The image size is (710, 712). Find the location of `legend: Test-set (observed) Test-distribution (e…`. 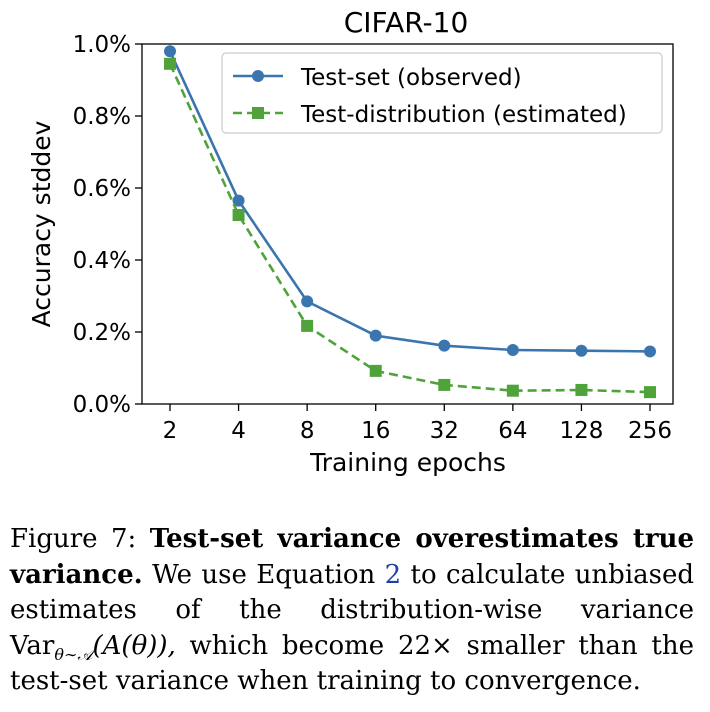

legend: Test-set (observed) Test-distribution (e… is located at coordinates (442, 93).